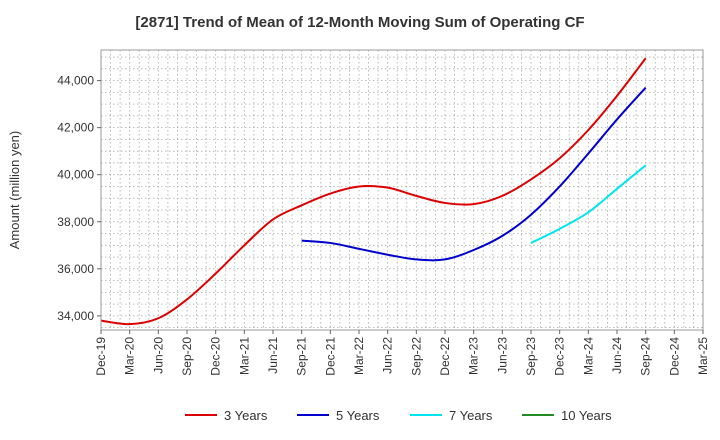  I want to click on x-tick-label: Jun-24, so click(617, 355).